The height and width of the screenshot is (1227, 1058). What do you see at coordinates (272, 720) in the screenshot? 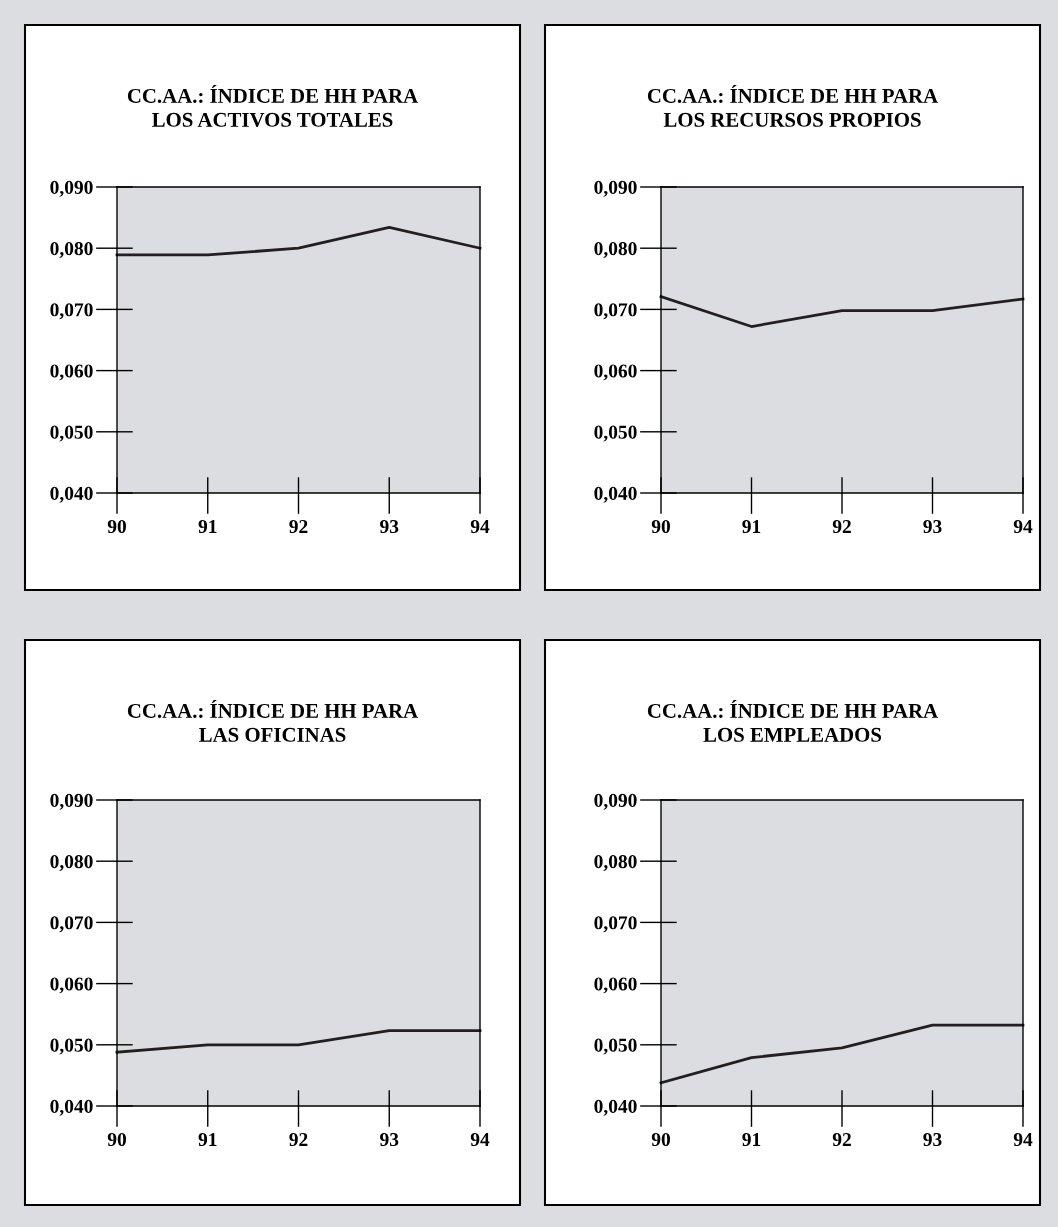
I see `chart-title: CC.AA.: ÍNDICE DE HH PARA LAS OFICINAS` at bounding box center [272, 720].